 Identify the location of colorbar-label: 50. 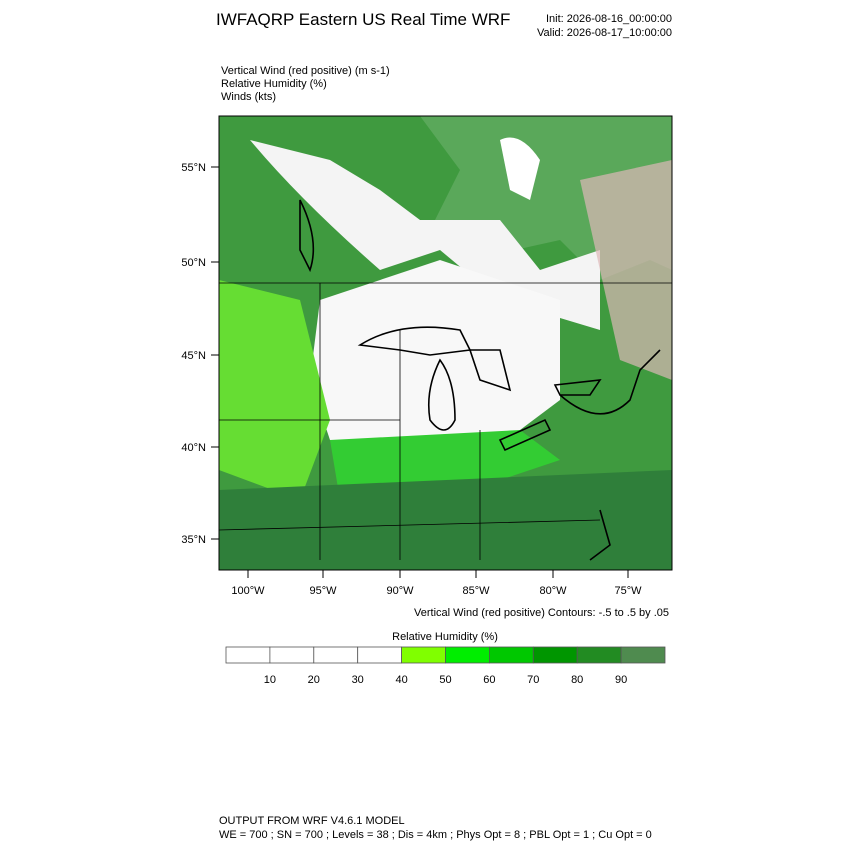
(445, 680).